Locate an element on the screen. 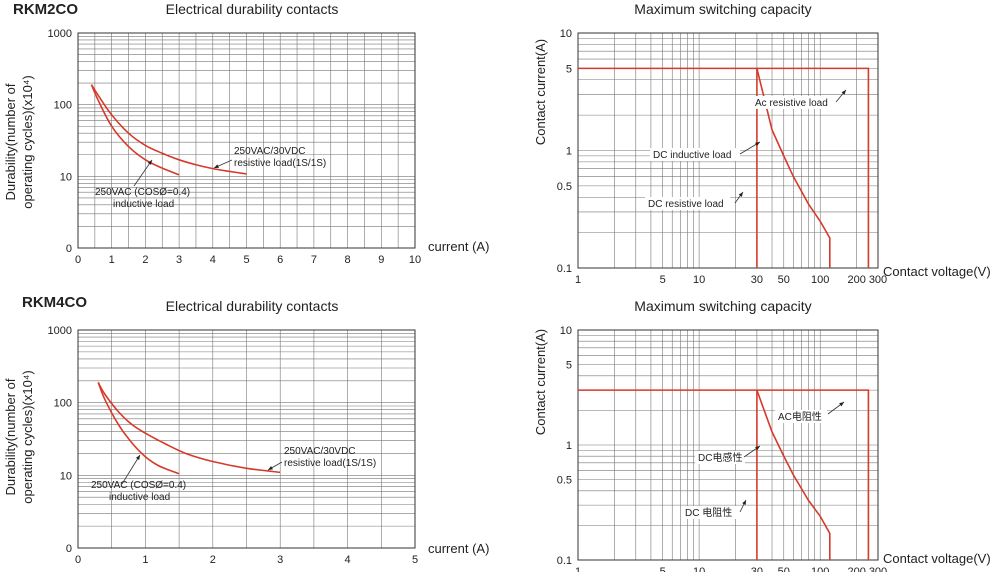 The height and width of the screenshot is (572, 1000). x-tick-label: 9 is located at coordinates (381, 260).